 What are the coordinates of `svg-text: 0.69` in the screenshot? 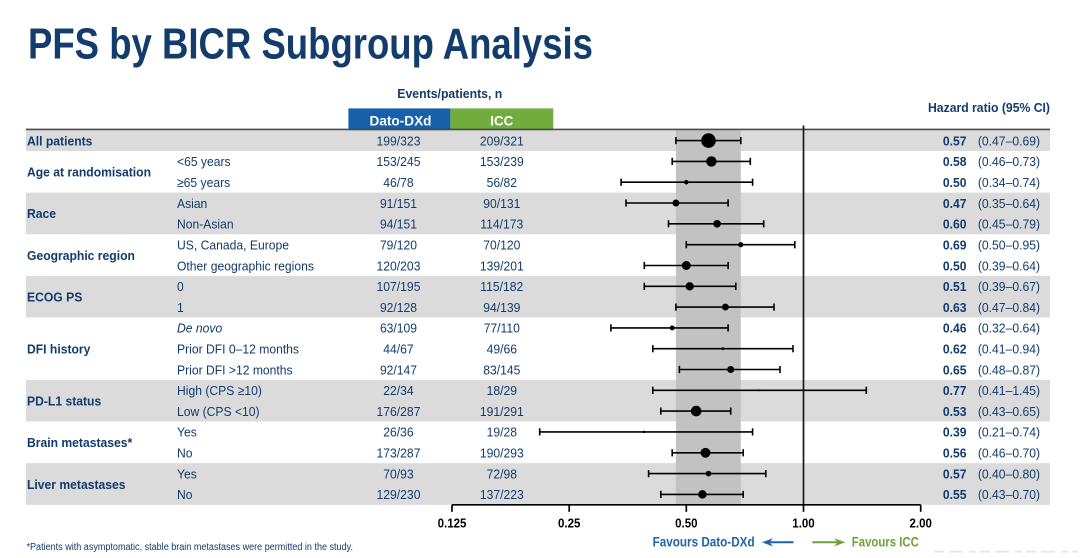 It's located at (955, 245).